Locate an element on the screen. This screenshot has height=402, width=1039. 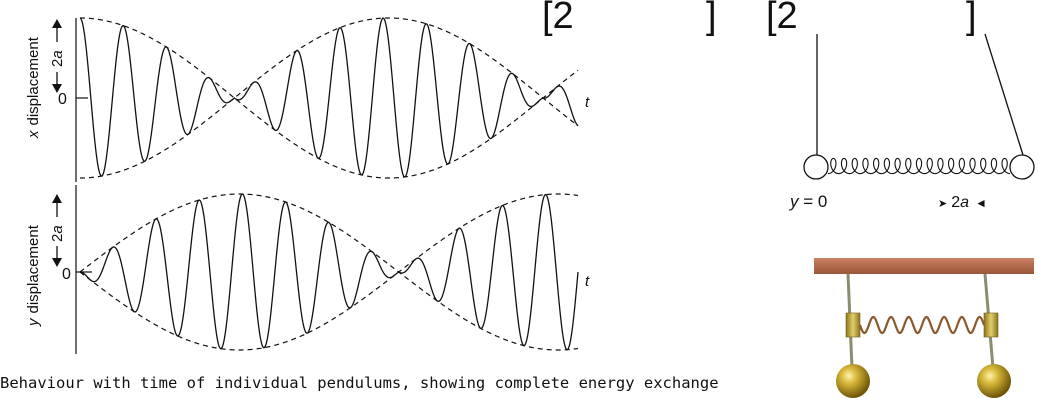
left-pendulum-bob is located at coordinates (816, 167).